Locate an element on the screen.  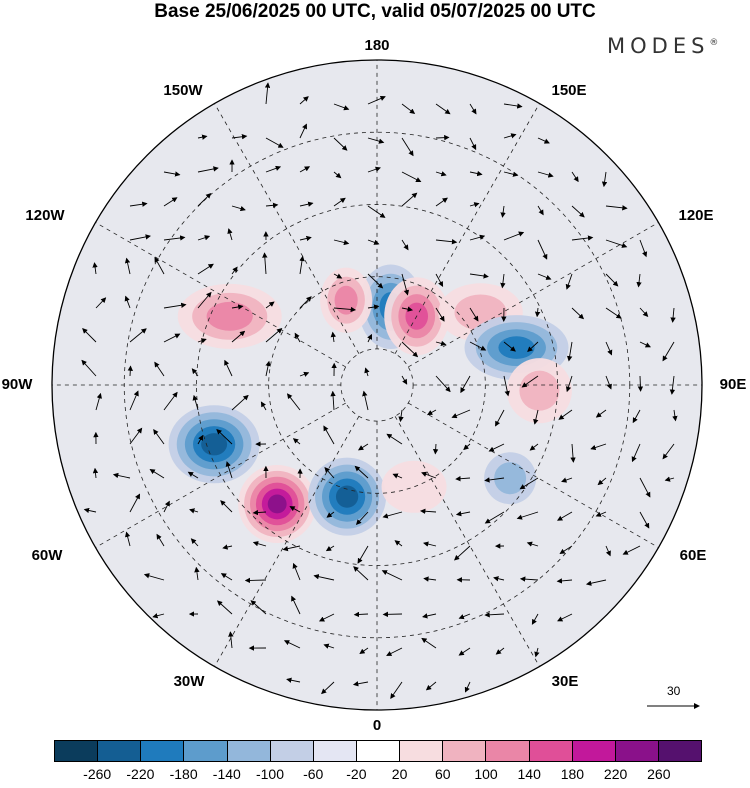
lon-label-120w: 120W is located at coordinates (44, 216).